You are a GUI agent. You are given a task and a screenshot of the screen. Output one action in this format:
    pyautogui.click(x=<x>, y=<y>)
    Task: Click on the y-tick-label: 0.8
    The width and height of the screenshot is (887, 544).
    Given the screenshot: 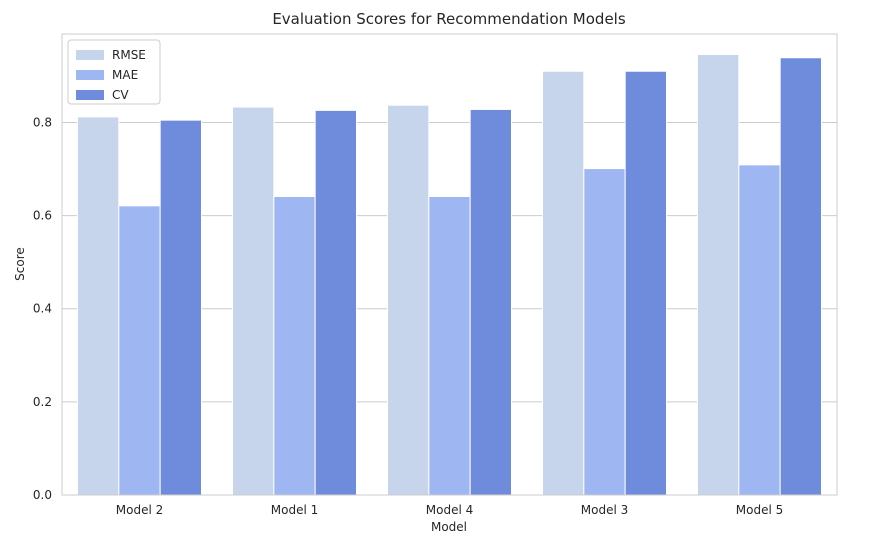 What is the action you would take?
    pyautogui.click(x=42, y=122)
    